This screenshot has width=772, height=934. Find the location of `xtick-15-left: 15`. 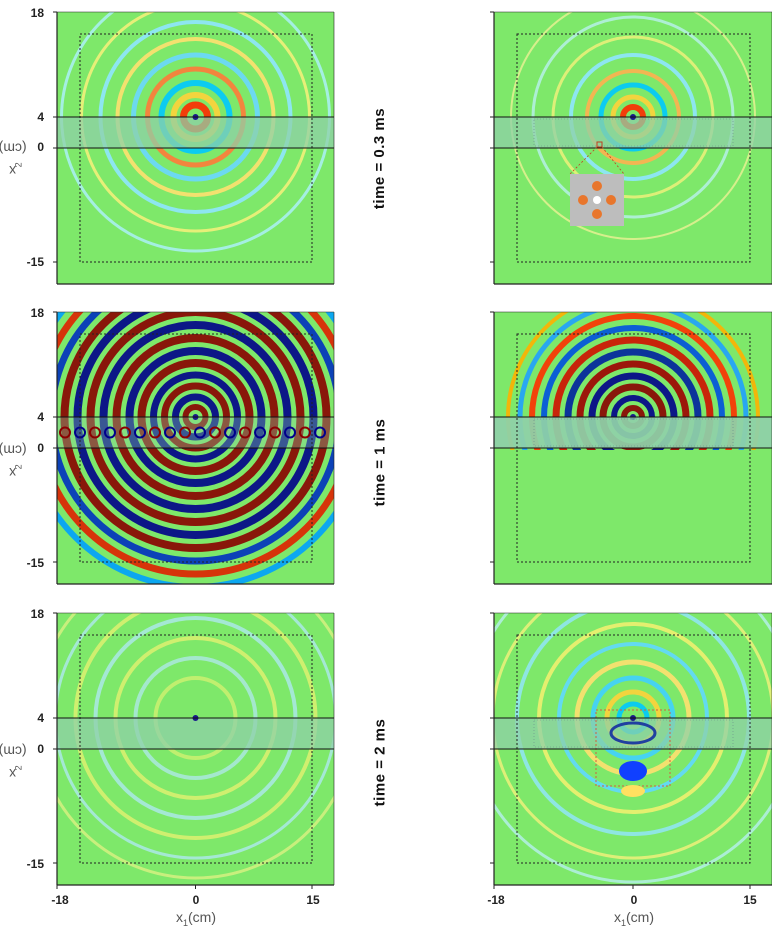

xtick-15-left: 15 is located at coordinates (313, 900).